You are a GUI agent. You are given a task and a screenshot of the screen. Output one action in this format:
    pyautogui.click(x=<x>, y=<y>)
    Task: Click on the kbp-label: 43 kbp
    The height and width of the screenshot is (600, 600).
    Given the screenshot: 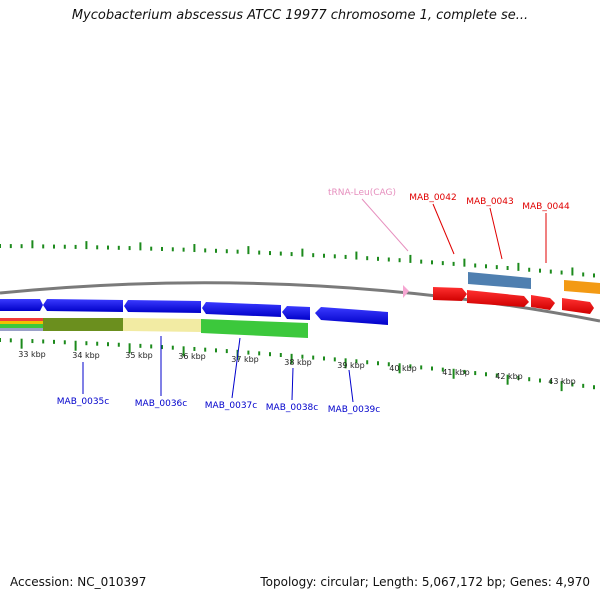 What is the action you would take?
    pyautogui.click(x=562, y=381)
    